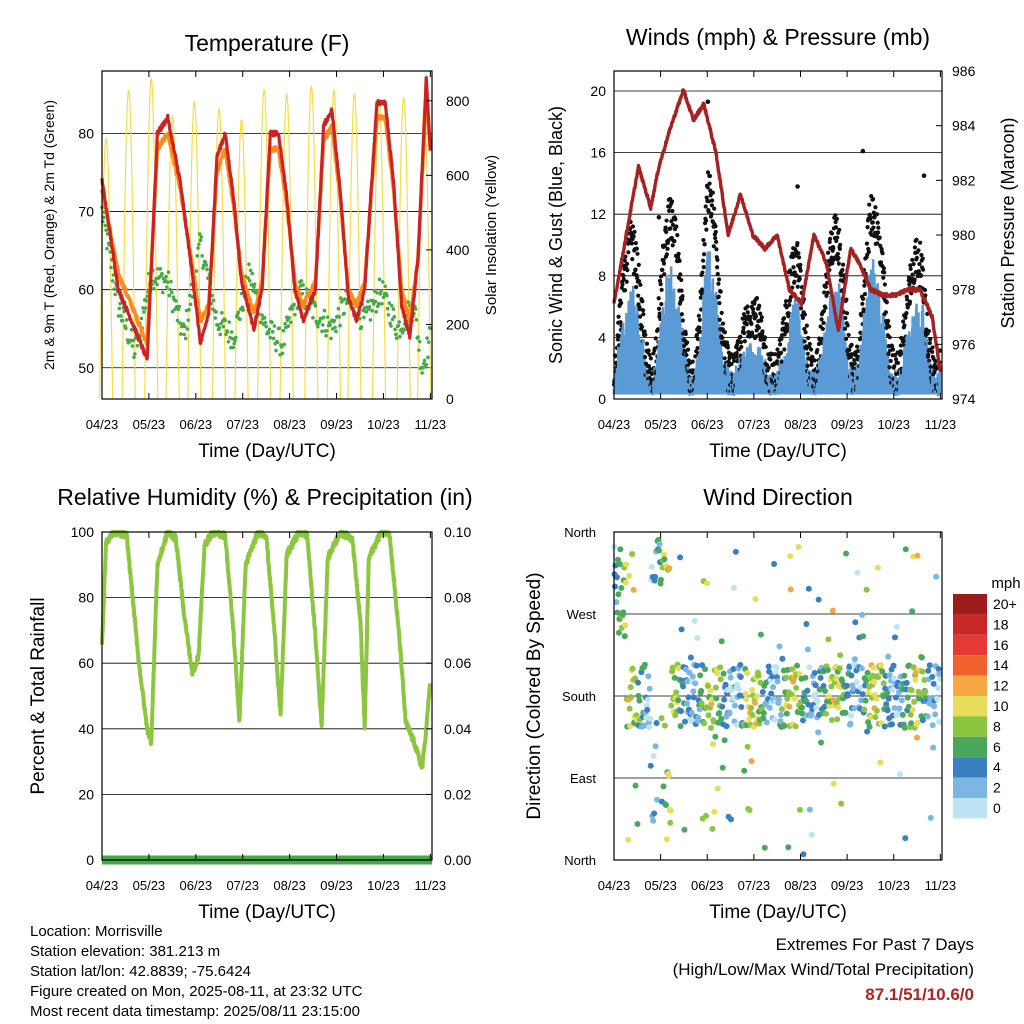  Describe the element at coordinates (602, 276) in the screenshot. I see `y-tick-label: 8` at that location.